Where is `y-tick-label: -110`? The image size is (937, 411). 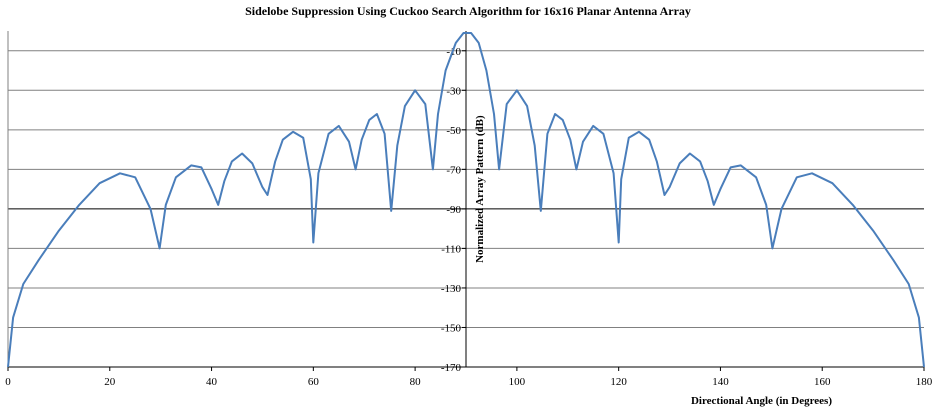 y-tick-label: -110 is located at coordinates (451, 249).